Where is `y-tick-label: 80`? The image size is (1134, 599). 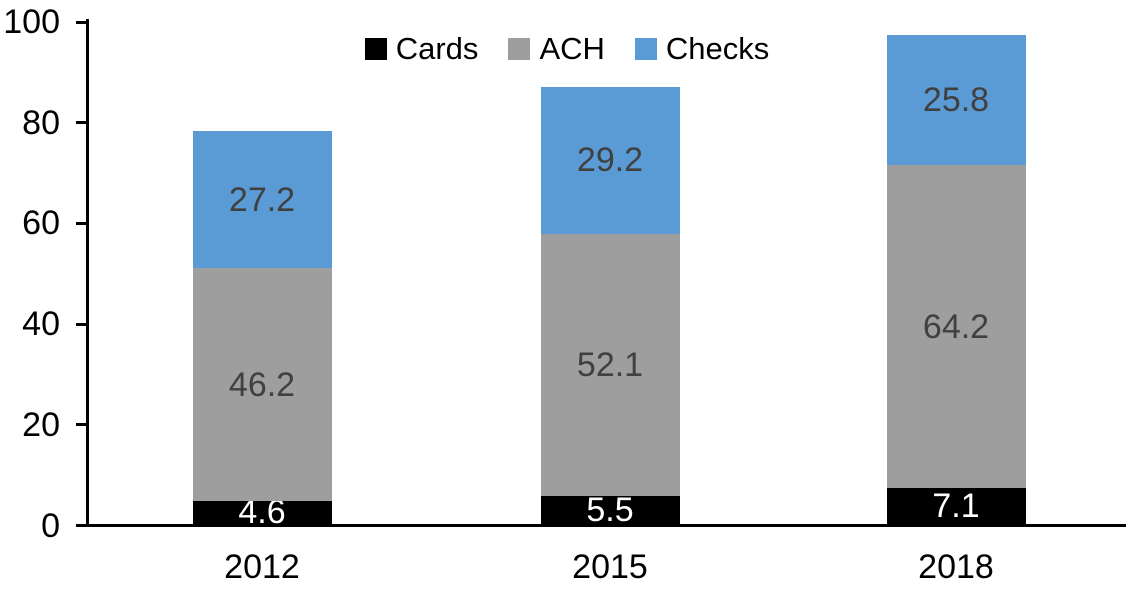 y-tick-label: 80 is located at coordinates (41, 122).